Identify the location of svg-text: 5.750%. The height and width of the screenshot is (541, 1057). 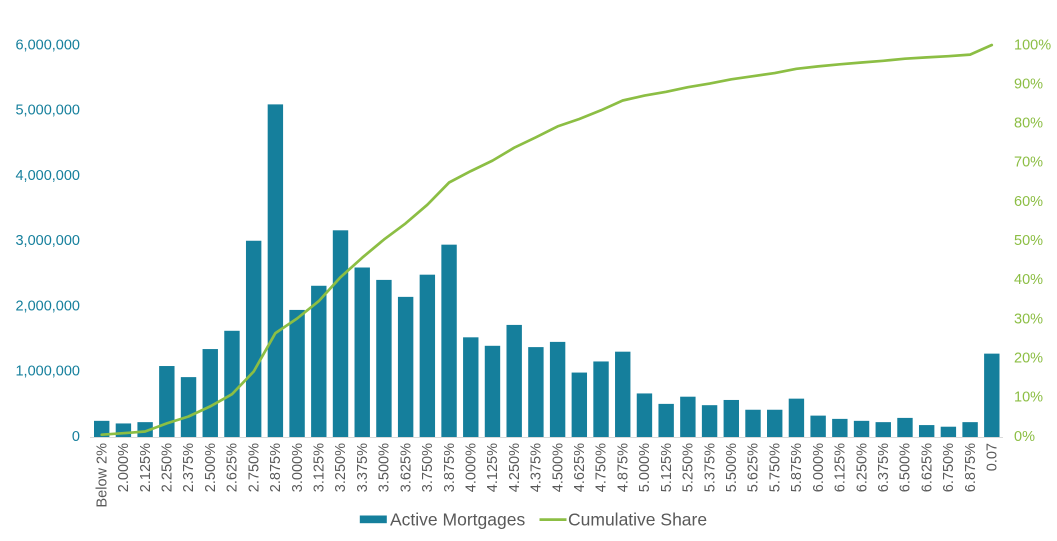
(775, 467).